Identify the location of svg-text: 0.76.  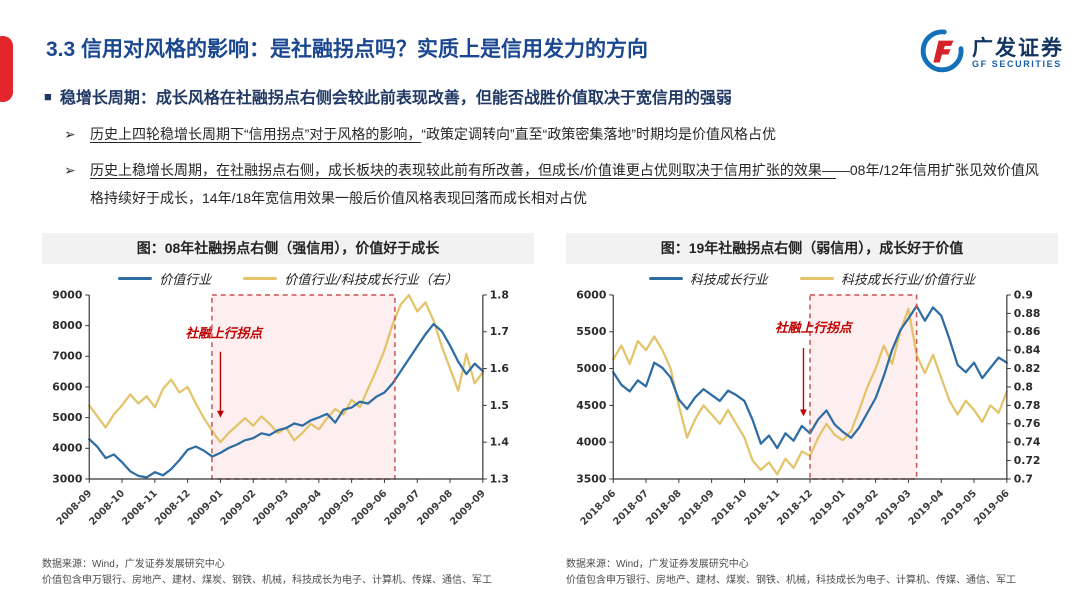
(1027, 423).